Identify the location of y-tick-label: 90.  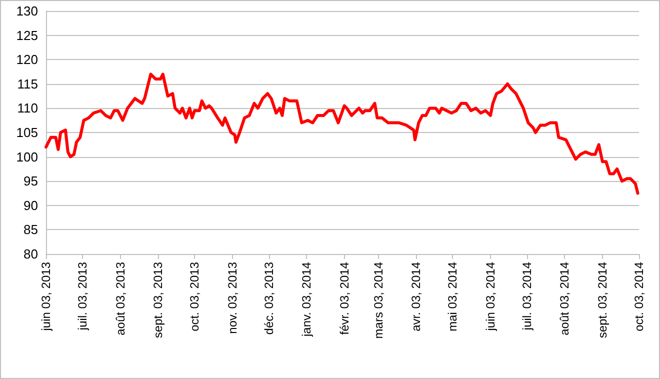
(31, 205).